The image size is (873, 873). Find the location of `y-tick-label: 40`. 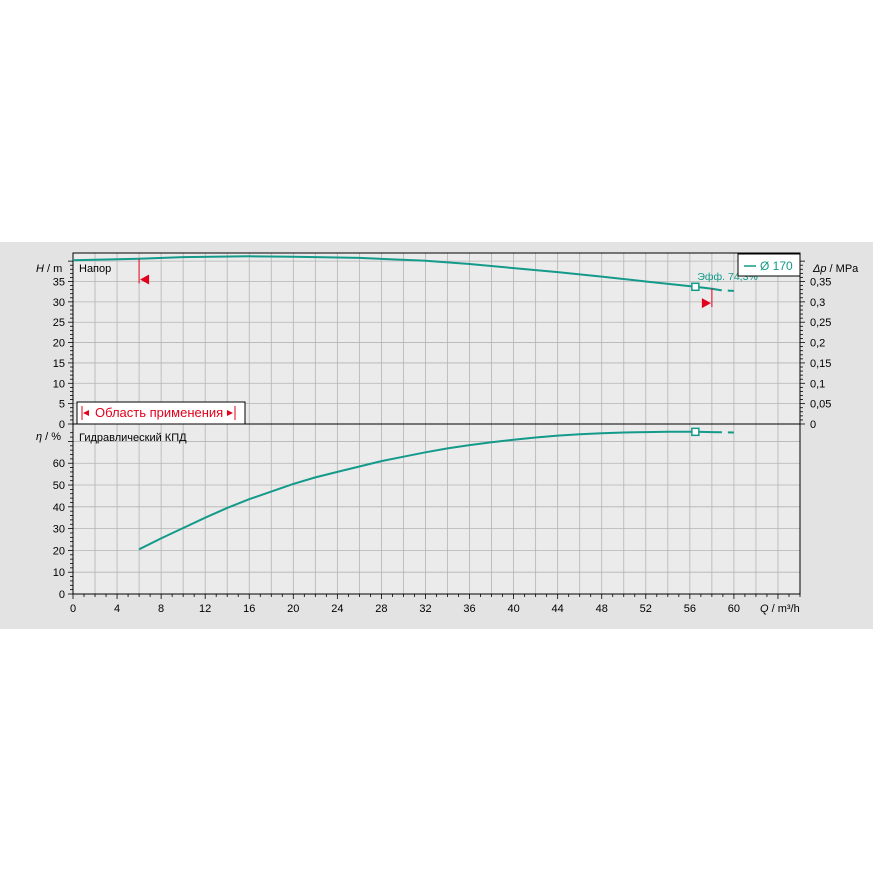

y-tick-label: 40 is located at coordinates (59, 508).